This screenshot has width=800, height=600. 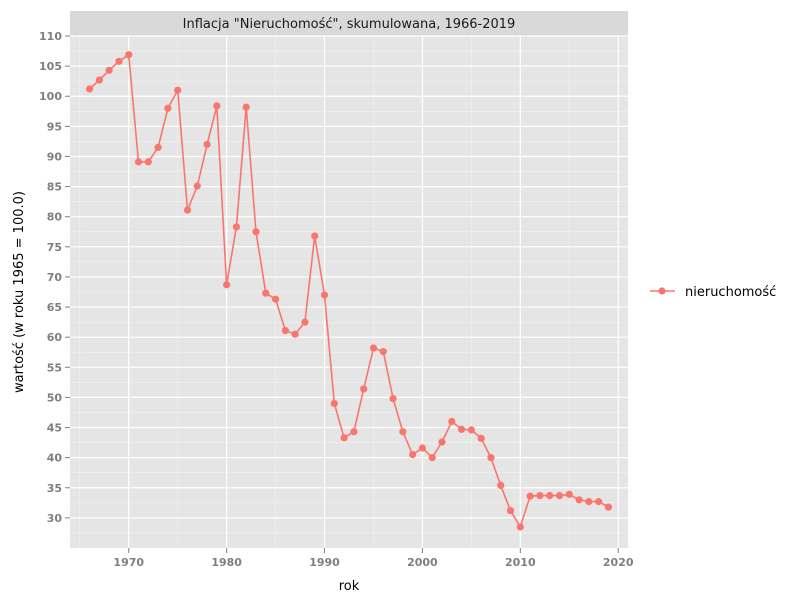 I want to click on legend-label: nieruchomość, so click(x=730, y=292).